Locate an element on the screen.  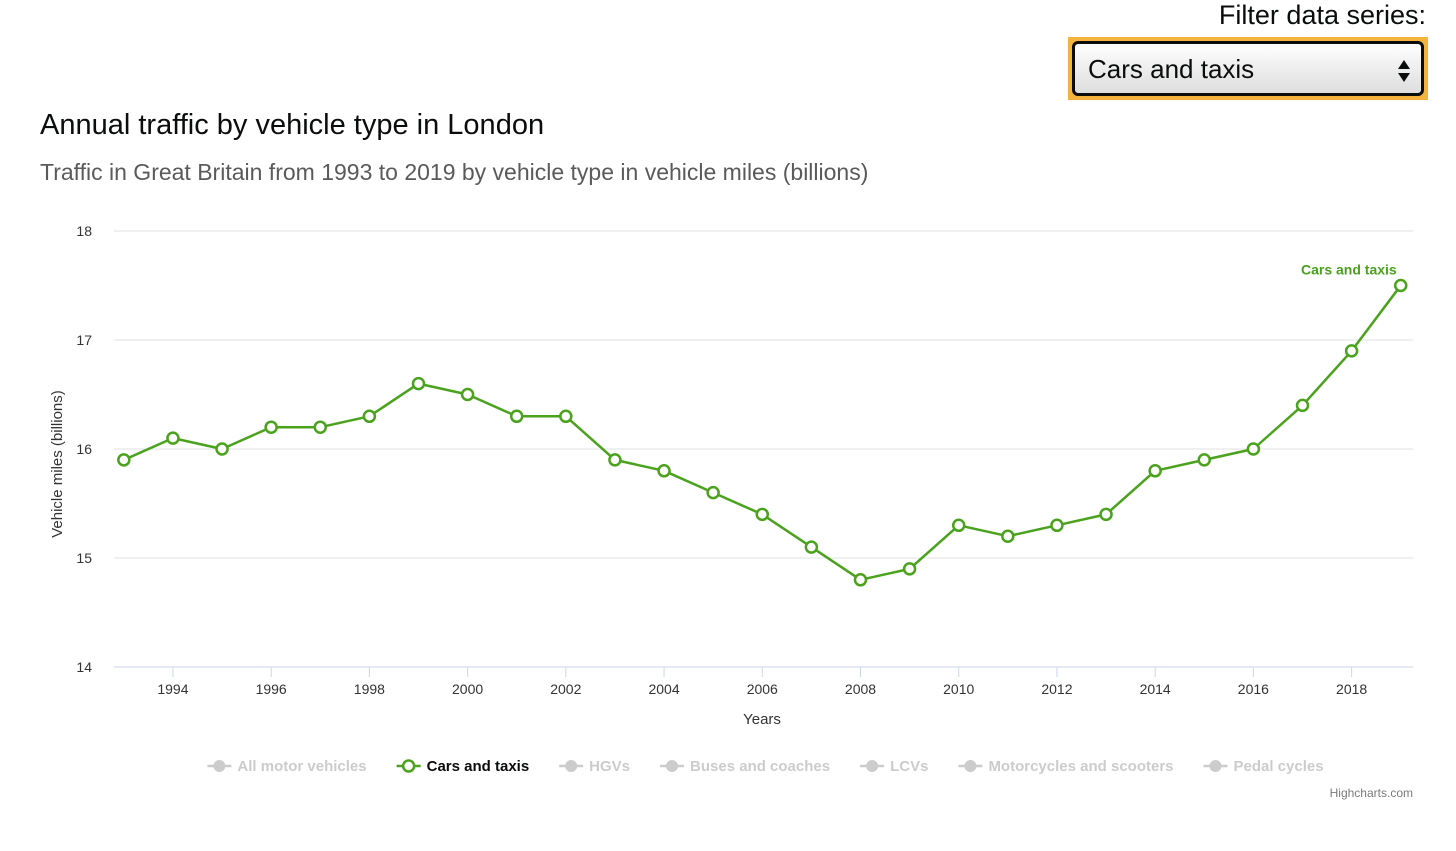
y-tick-label: 16 is located at coordinates (84, 449).